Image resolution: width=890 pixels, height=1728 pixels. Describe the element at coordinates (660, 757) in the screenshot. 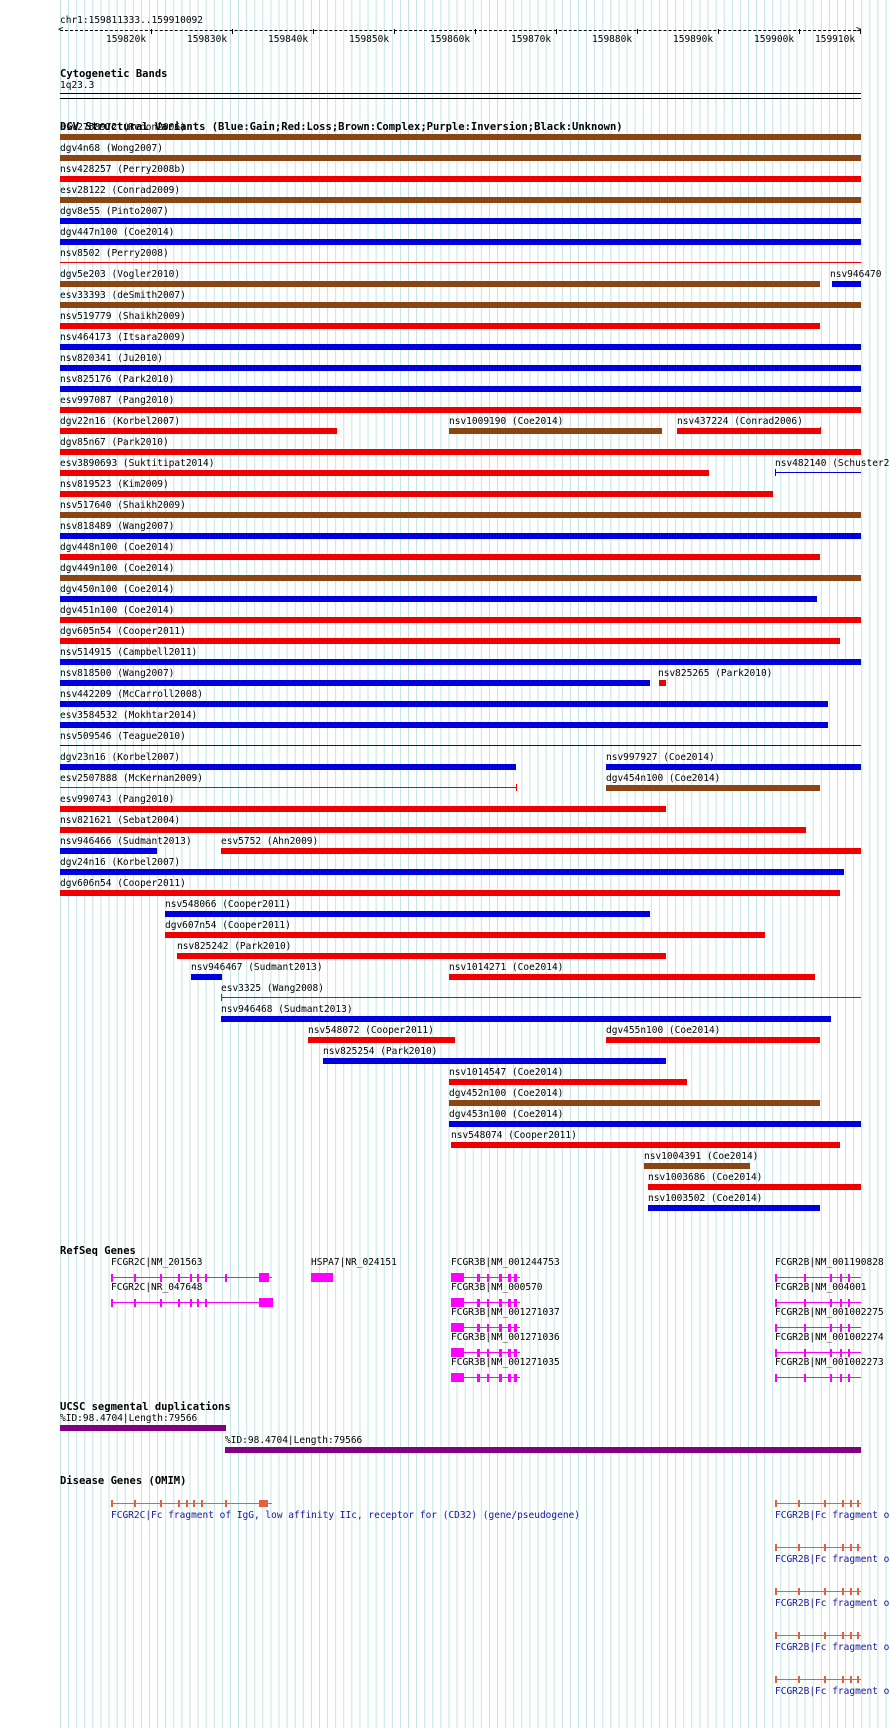

I see `variant-label: nsv997927 (Coe2014)` at that location.